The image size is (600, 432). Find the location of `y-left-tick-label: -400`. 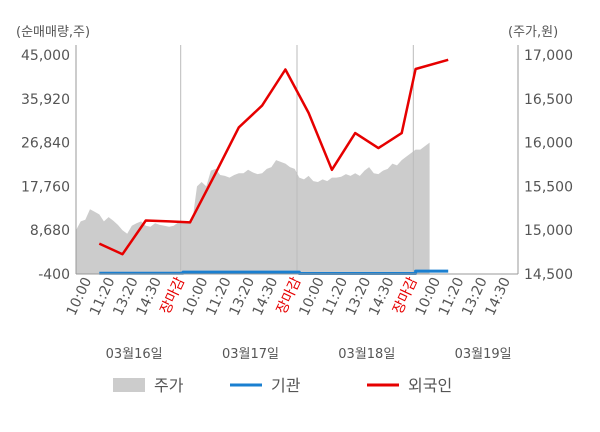

y-left-tick-label: -400 is located at coordinates (54, 275).